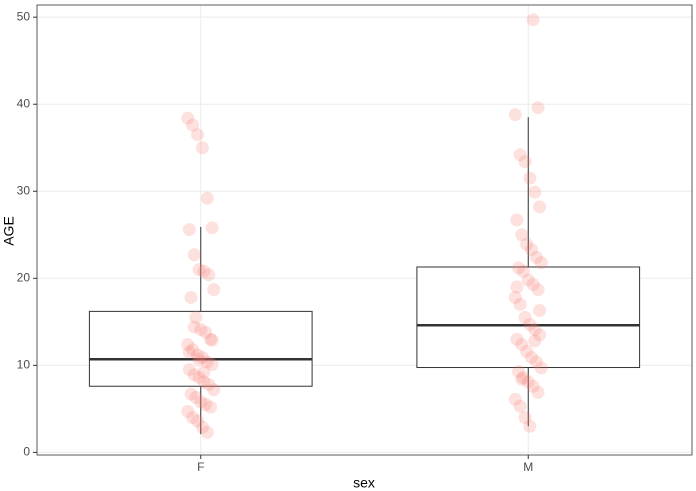  Describe the element at coordinates (200, 467) in the screenshot. I see `x-tick-label: F` at that location.